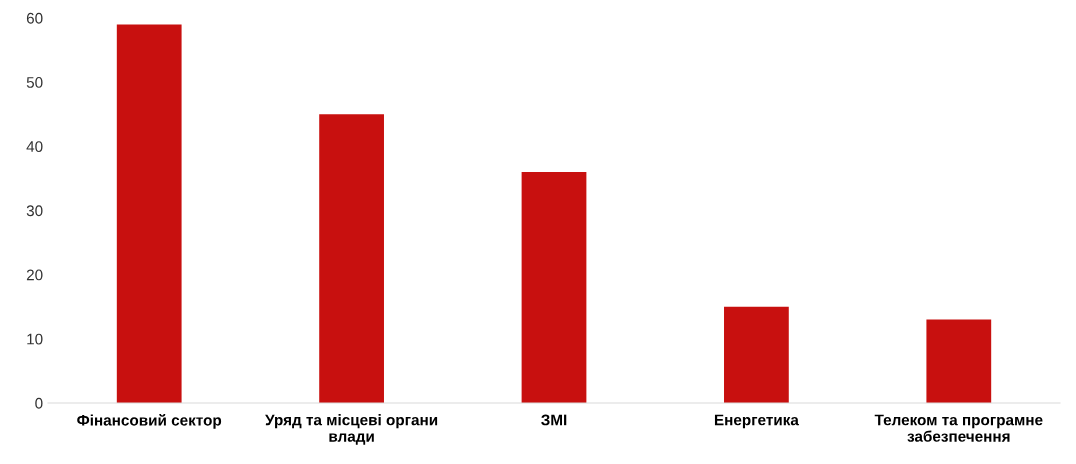 This screenshot has width=1076, height=464. I want to click on x-tick-label: Телеком та програмне забезпечення, so click(958, 428).